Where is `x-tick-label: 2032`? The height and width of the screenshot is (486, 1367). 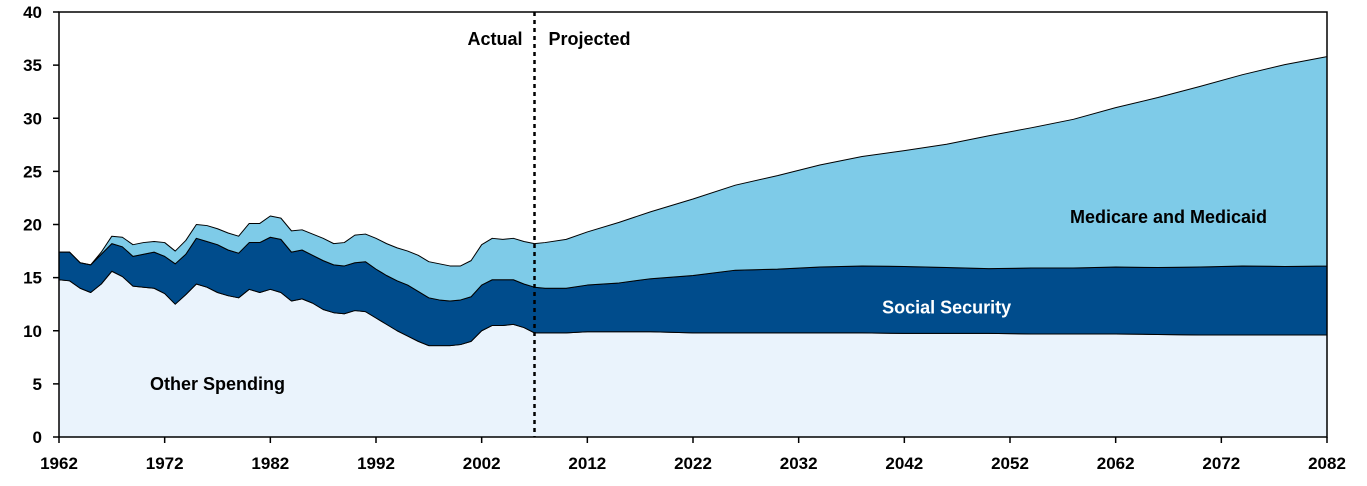
x-tick-label: 2032 is located at coordinates (799, 463).